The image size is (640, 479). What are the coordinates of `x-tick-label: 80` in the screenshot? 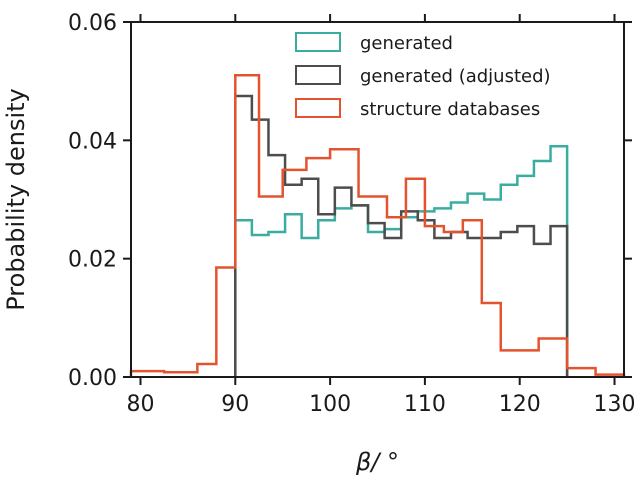 It's located at (140, 404).